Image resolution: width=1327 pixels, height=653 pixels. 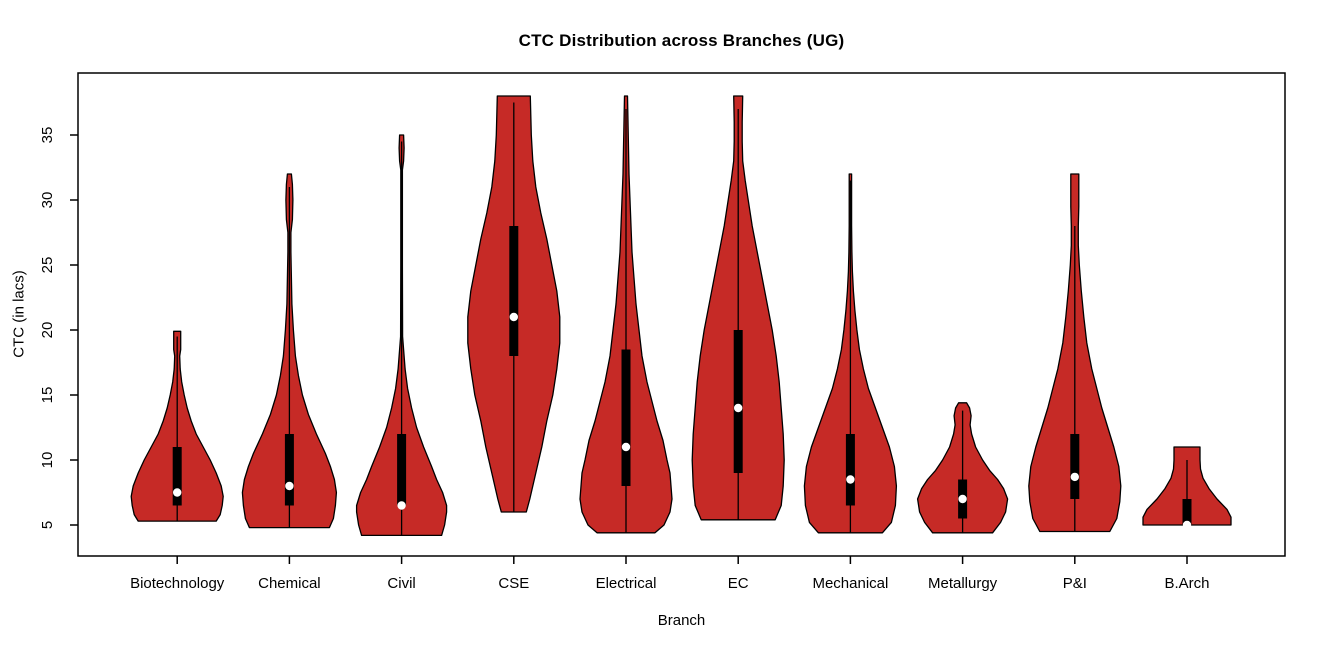 What do you see at coordinates (47, 200) in the screenshot?
I see `y-tick-label: 30` at bounding box center [47, 200].